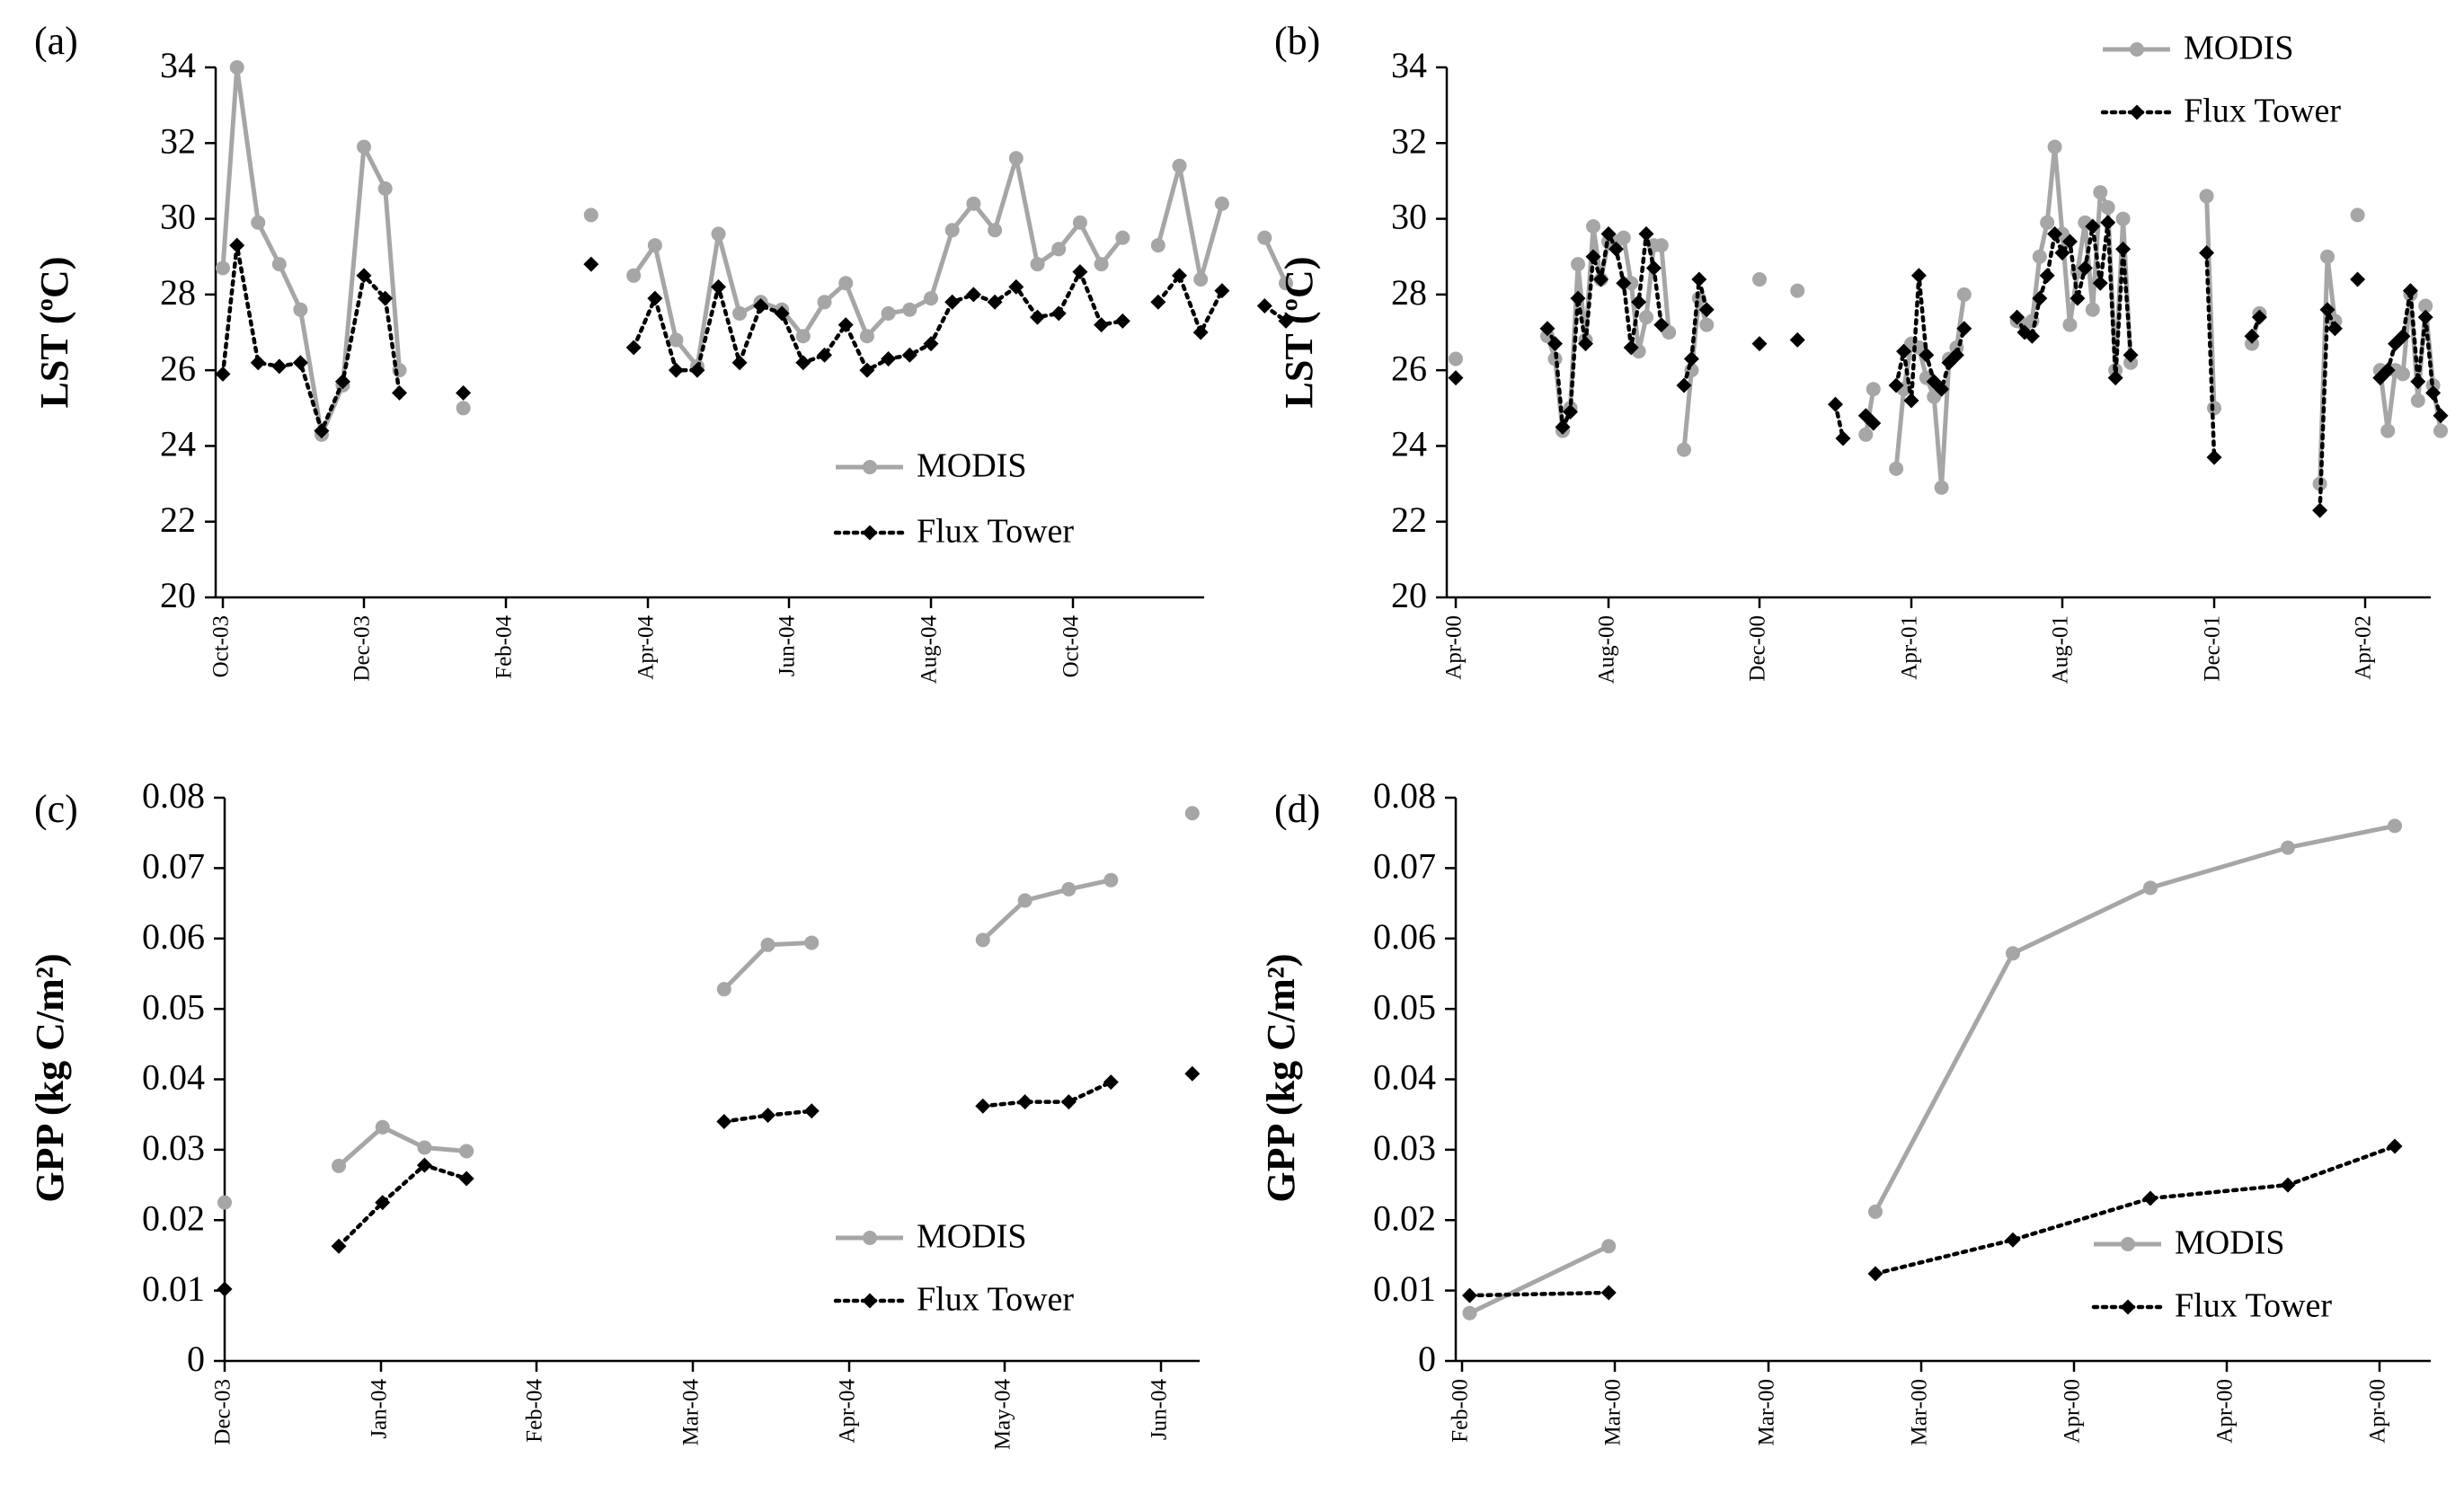  What do you see at coordinates (178, 595) in the screenshot?
I see `y-tick-label: 20` at bounding box center [178, 595].